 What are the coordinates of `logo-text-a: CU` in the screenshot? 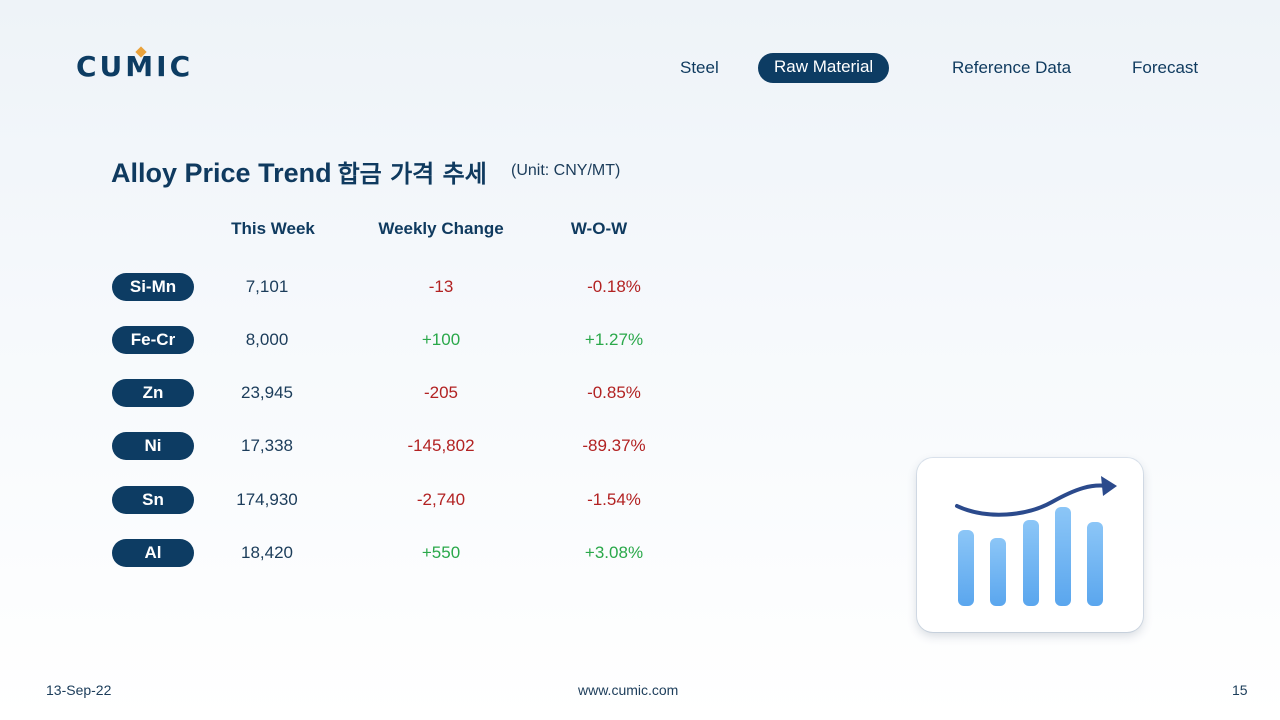 It's located at (101, 66).